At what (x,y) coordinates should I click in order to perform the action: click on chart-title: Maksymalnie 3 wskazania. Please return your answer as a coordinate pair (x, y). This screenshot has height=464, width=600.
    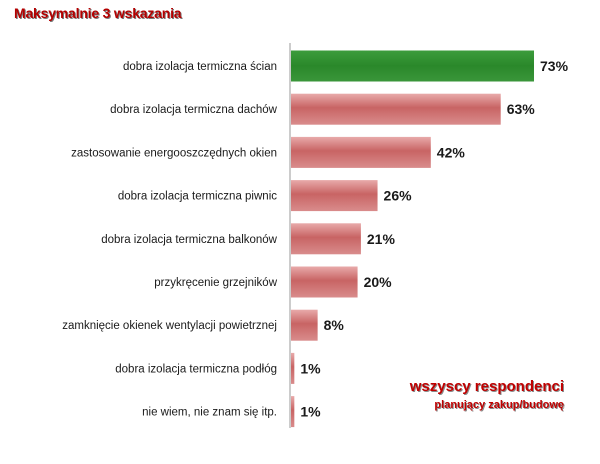
    Looking at the image, I should click on (98, 13).